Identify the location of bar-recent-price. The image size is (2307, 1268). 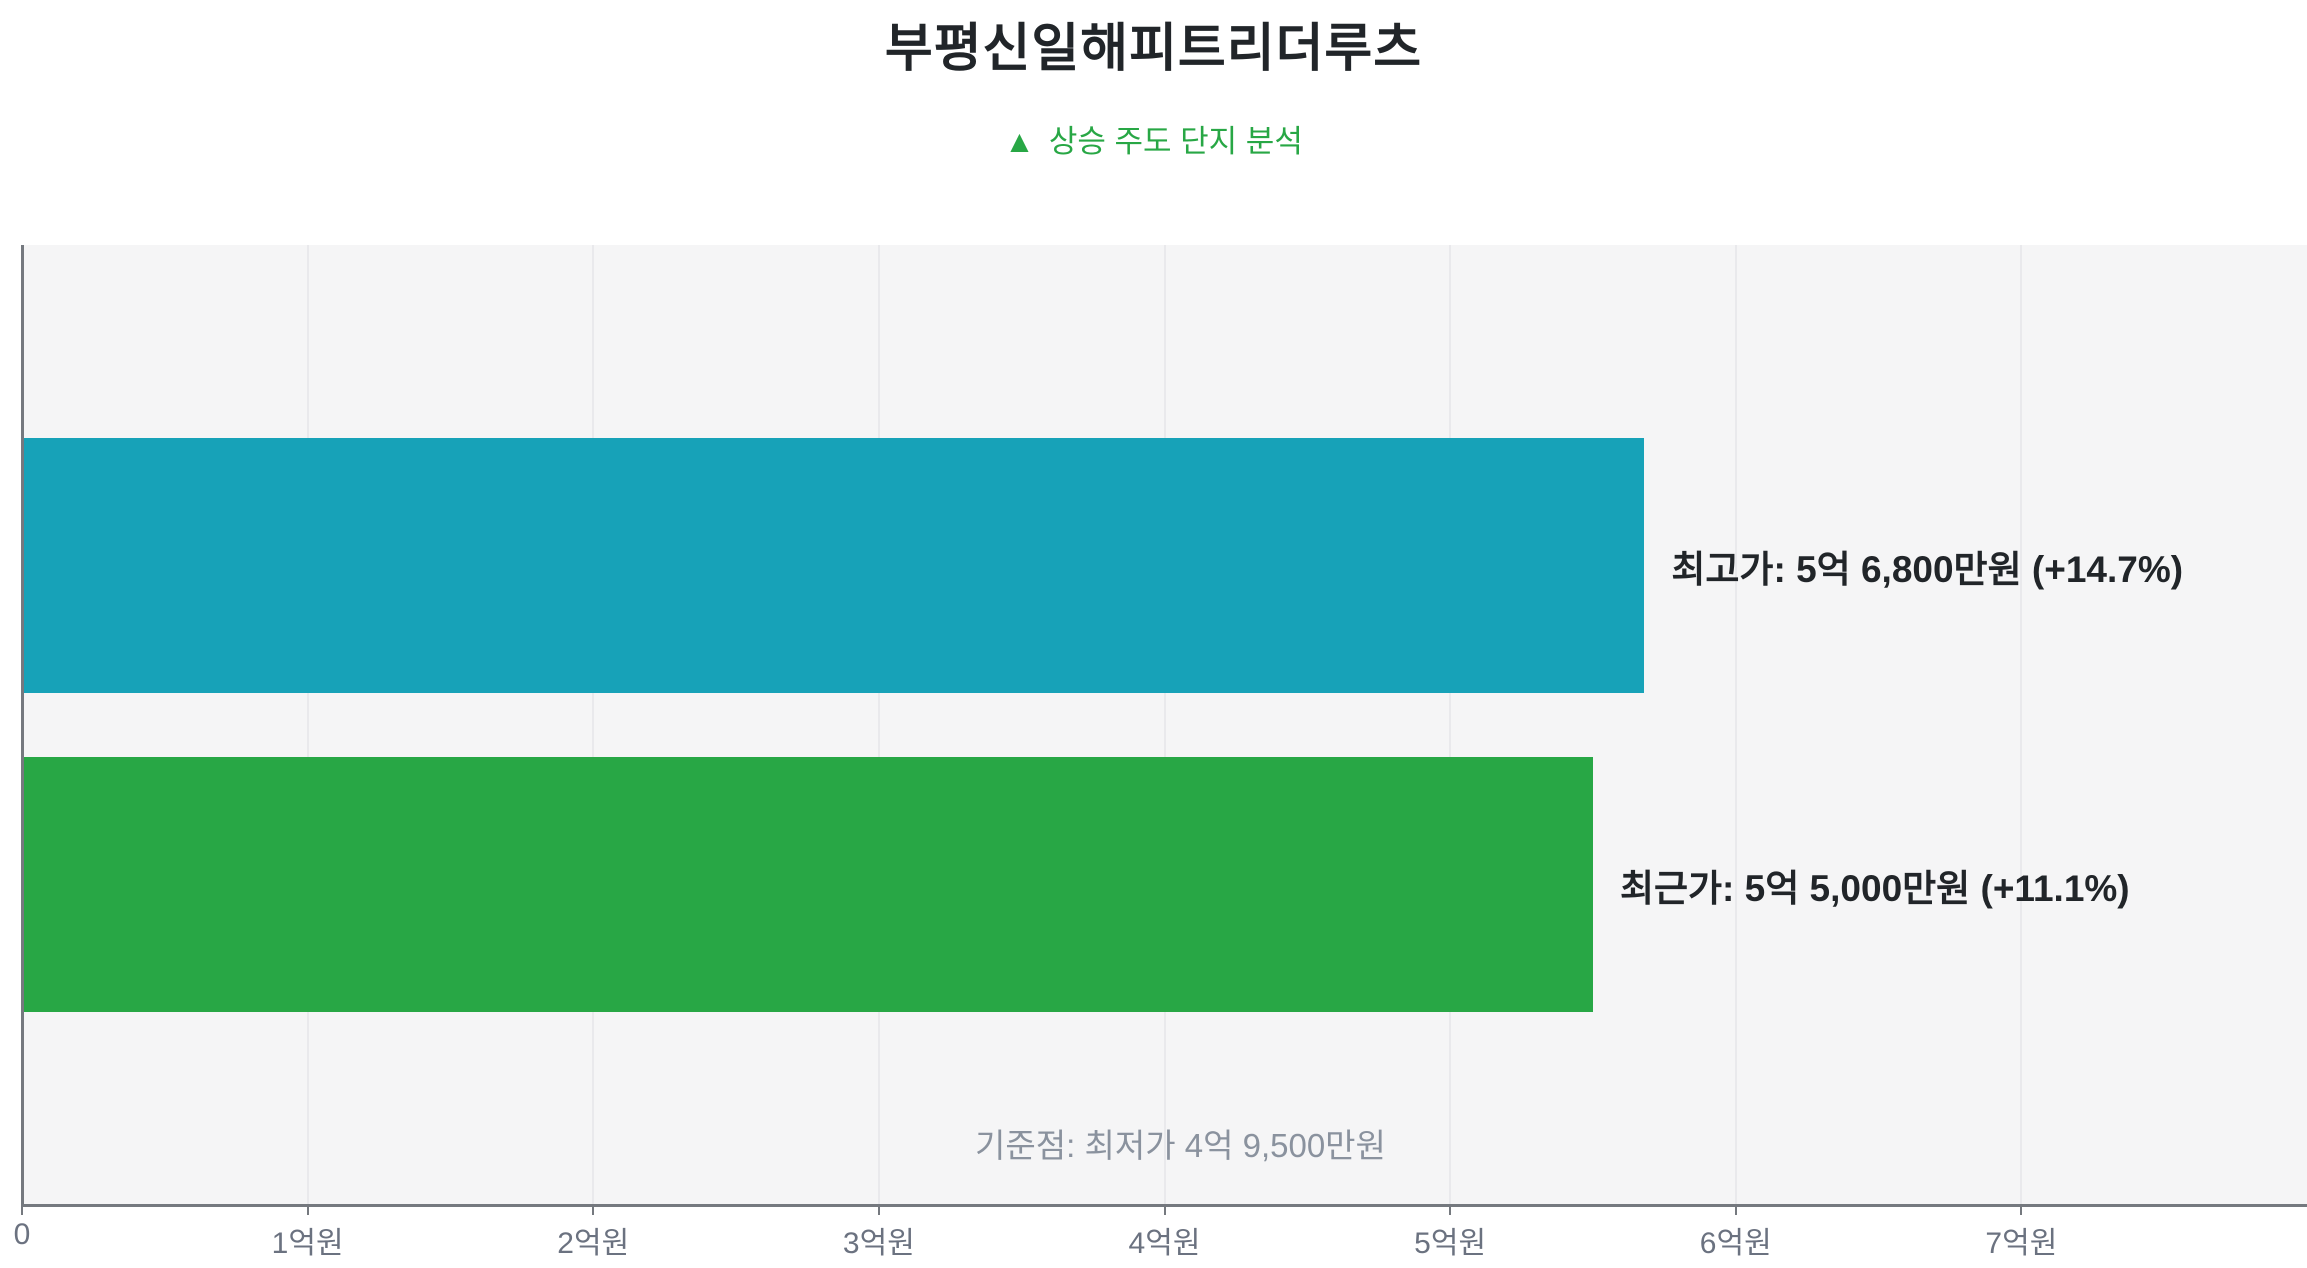
(808, 885).